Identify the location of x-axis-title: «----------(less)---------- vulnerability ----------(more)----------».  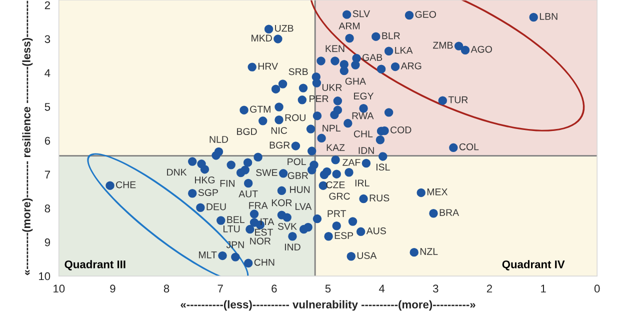
(328, 305).